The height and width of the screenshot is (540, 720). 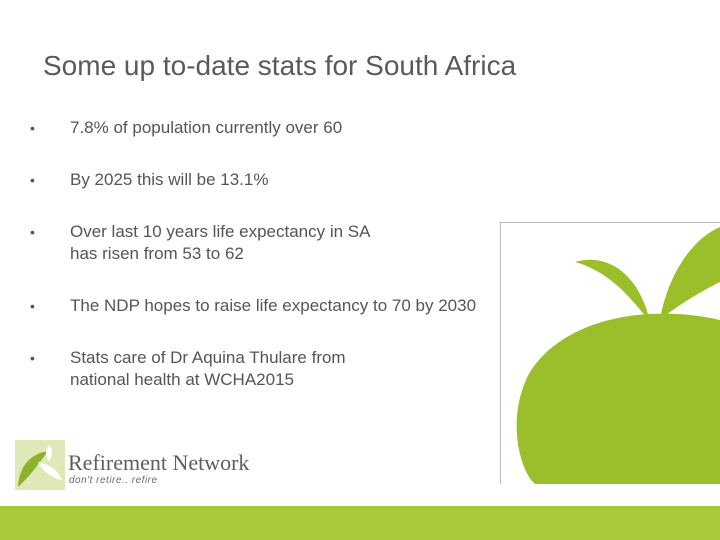 I want to click on logo-leaf-right, so click(x=50, y=471).